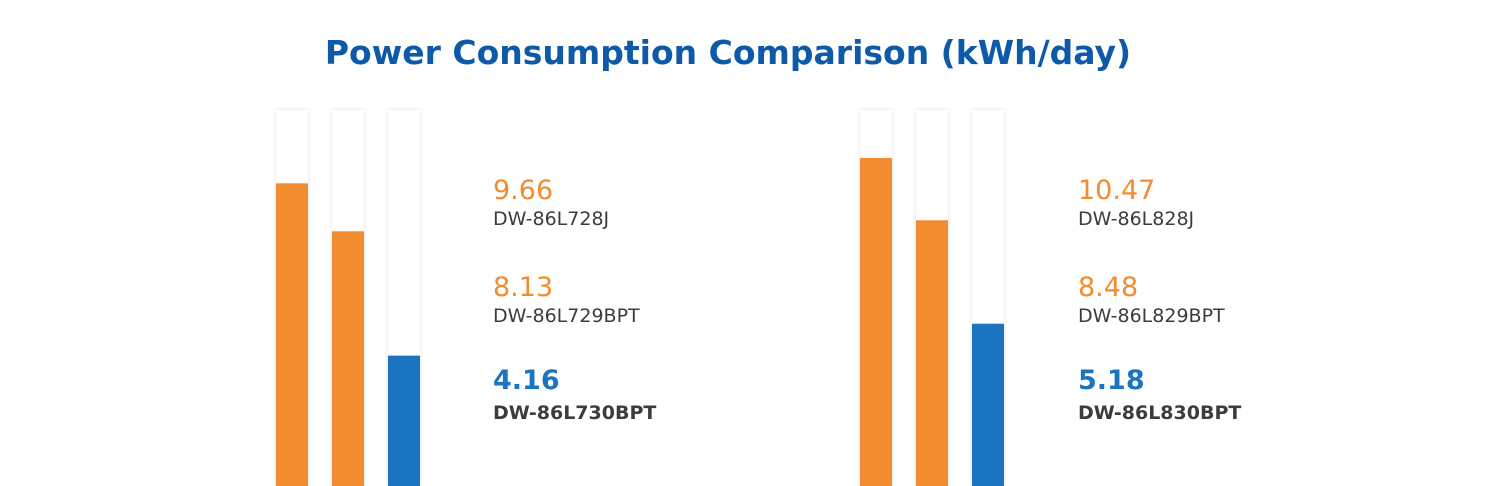 The height and width of the screenshot is (486, 1502). I want to click on category-label: DW-86L828J, so click(1136, 219).